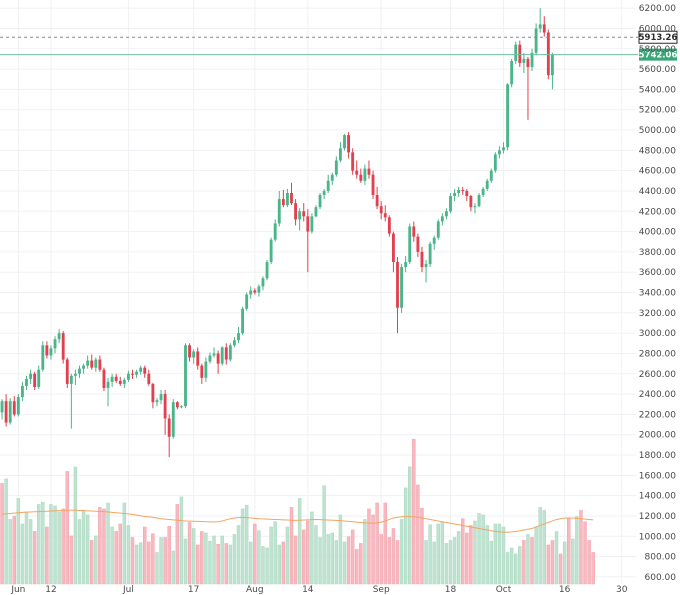 This screenshot has width=680, height=595. What do you see at coordinates (657, 273) in the screenshot?
I see `y-tick-label: 3600.00` at bounding box center [657, 273].